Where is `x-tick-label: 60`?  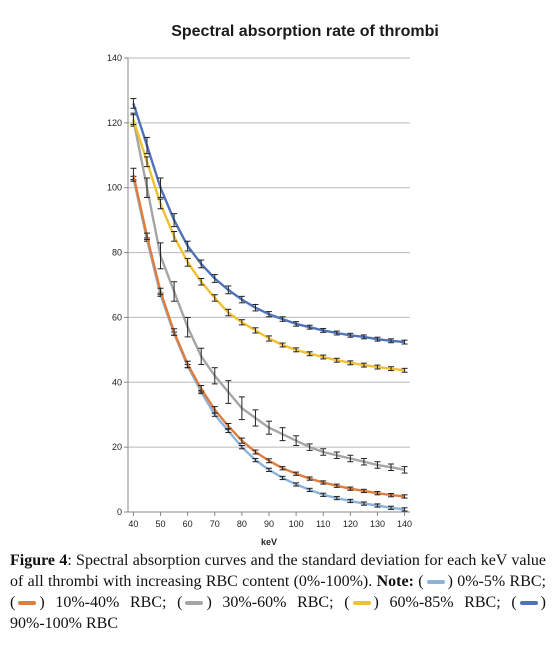 x-tick-label: 60 is located at coordinates (188, 524).